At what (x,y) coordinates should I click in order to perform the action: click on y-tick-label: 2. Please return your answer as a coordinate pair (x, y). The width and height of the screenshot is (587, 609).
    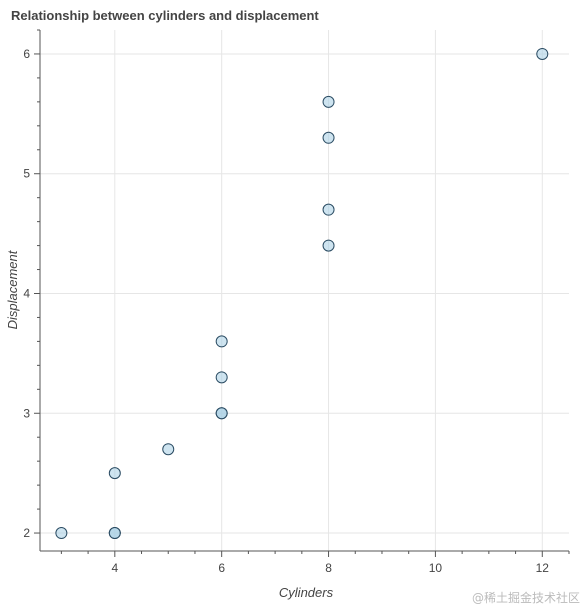
    Looking at the image, I should click on (26, 533).